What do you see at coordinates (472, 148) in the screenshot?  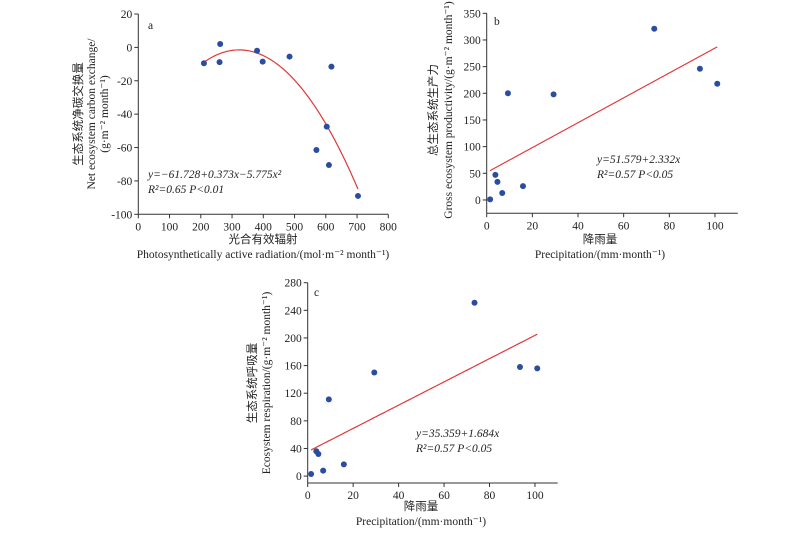 I see `y-tick-label: 100` at bounding box center [472, 148].